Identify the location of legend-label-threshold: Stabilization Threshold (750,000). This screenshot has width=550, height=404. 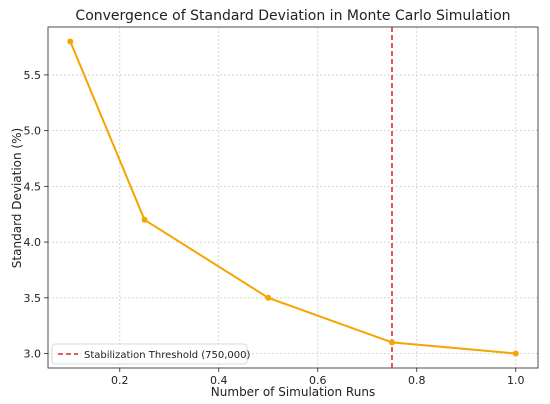
(167, 355).